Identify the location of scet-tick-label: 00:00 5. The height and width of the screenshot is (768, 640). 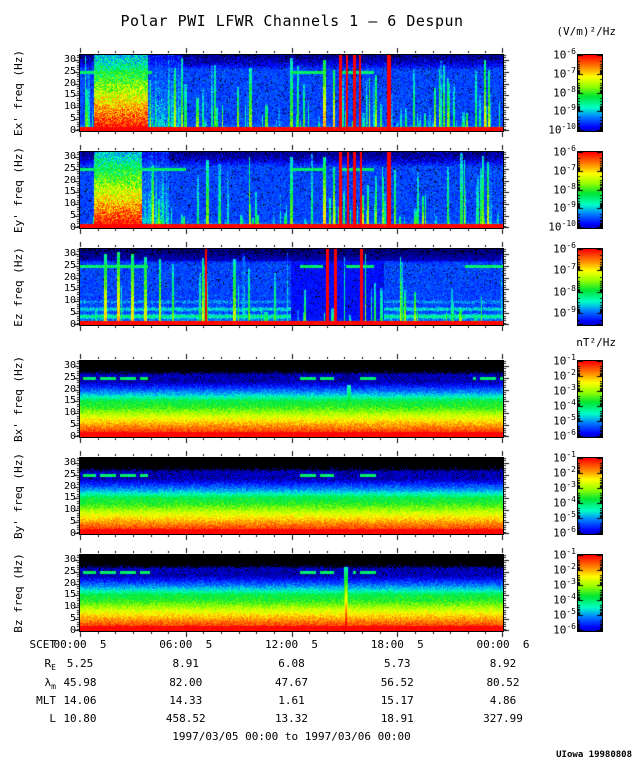
(80, 644).